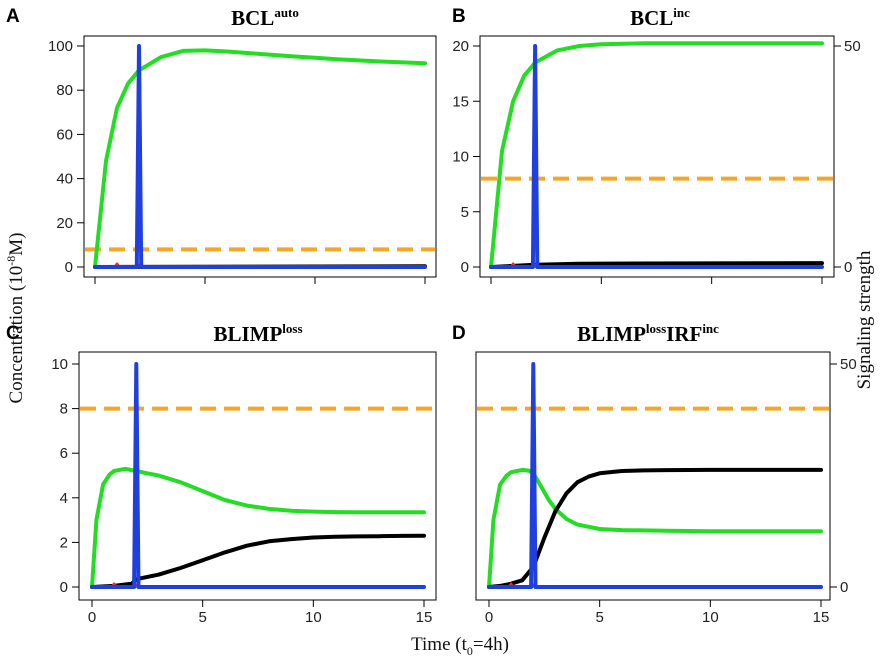 This screenshot has width=886, height=659. What do you see at coordinates (599, 617) in the screenshot?
I see `x-tick-label-d-5: 5` at bounding box center [599, 617].